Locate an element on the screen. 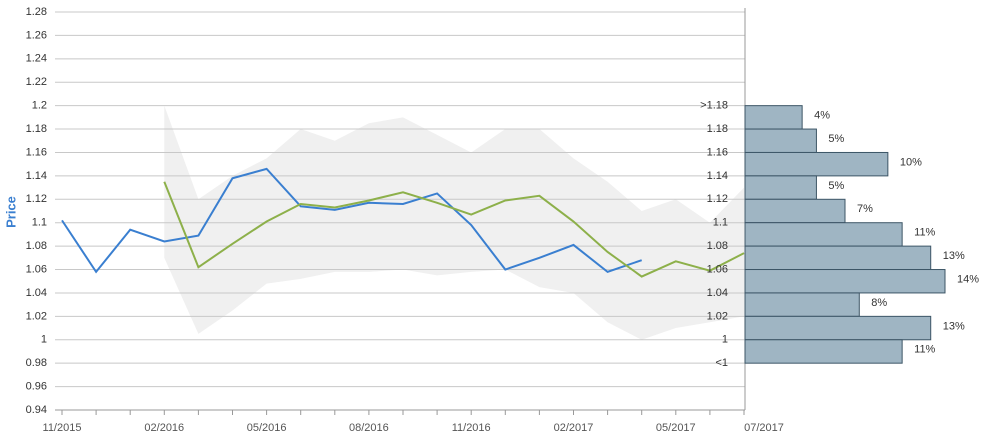  x-tick-label: 11/2015 is located at coordinates (62, 428).